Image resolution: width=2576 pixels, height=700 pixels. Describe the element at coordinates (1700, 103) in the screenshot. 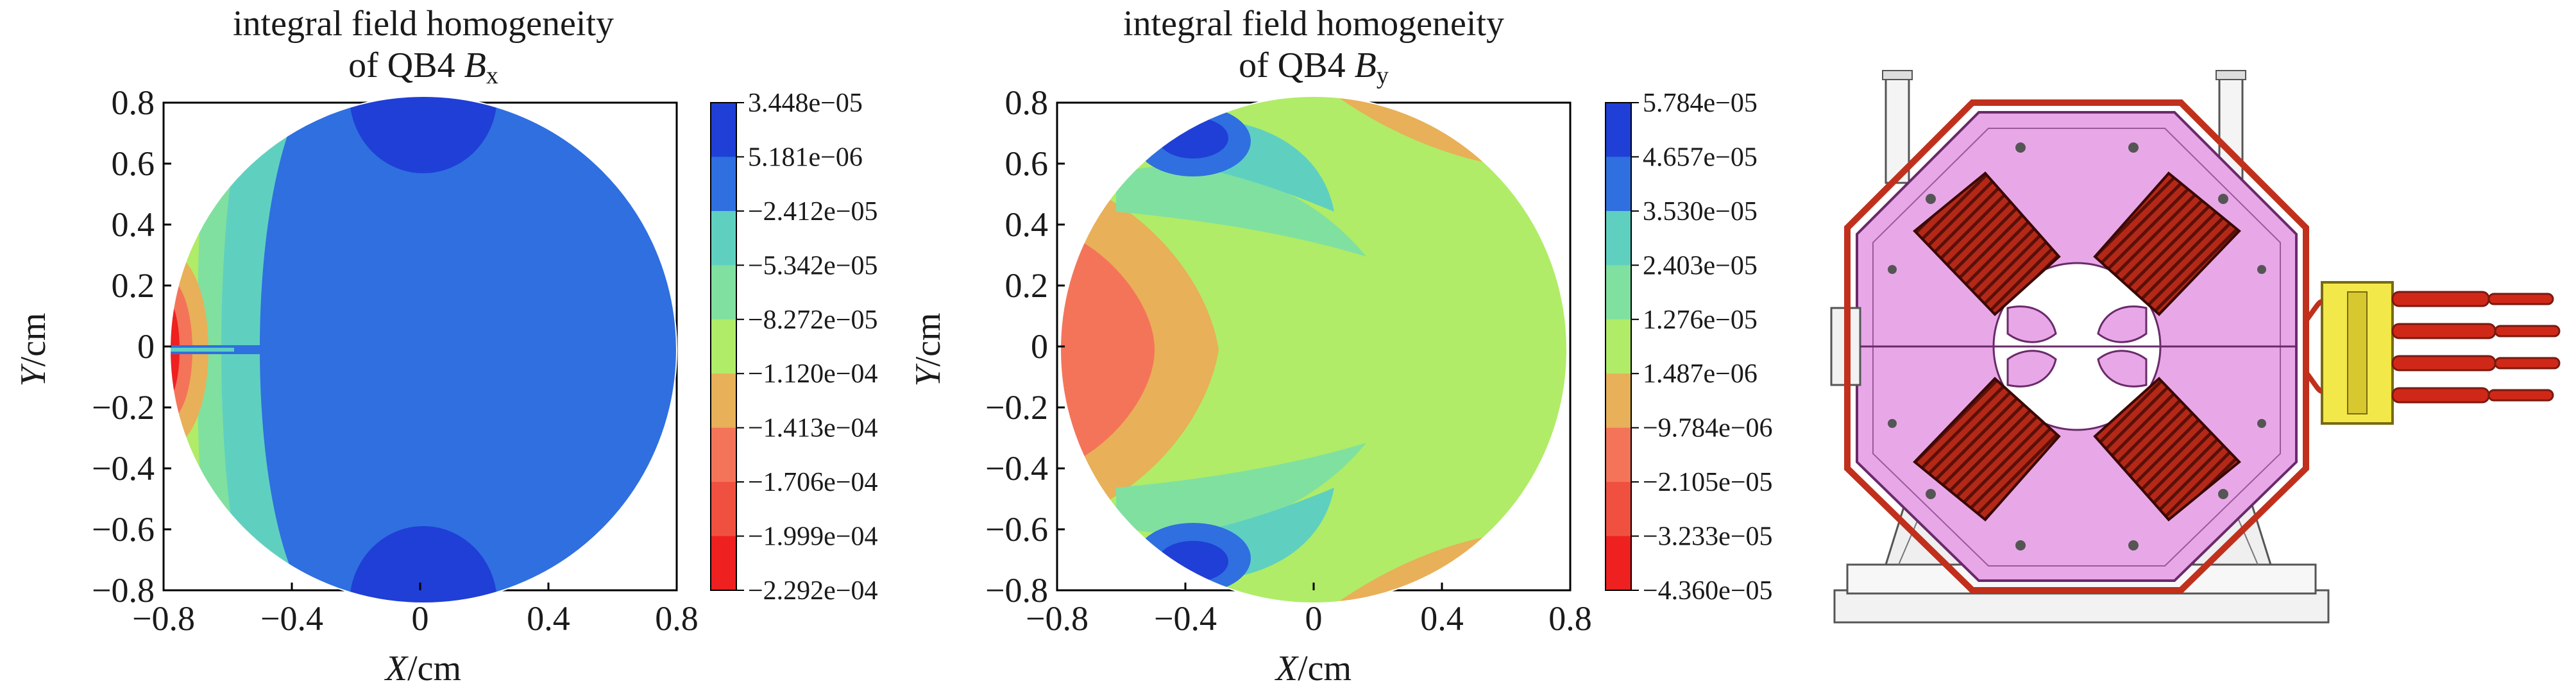

I see `colorbar-label: 5.784e−05` at that location.